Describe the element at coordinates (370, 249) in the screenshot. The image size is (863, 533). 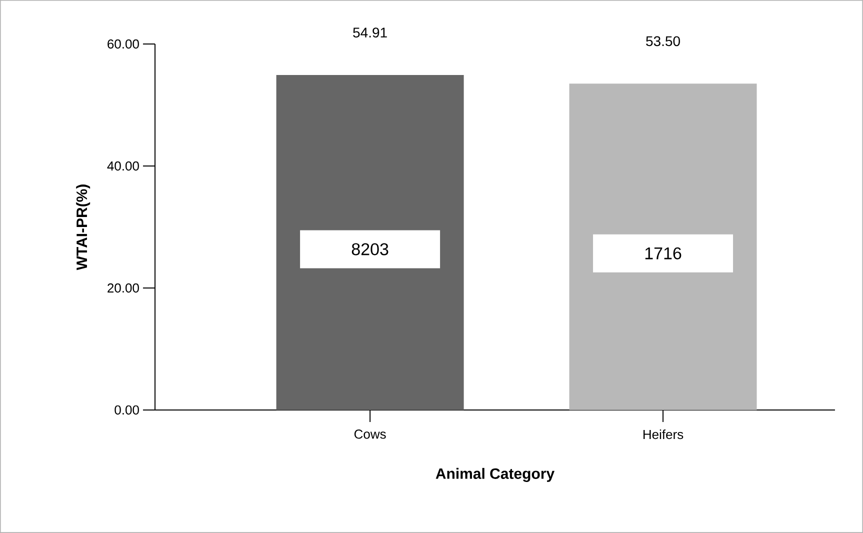
I see `annotation: 8203` at that location.